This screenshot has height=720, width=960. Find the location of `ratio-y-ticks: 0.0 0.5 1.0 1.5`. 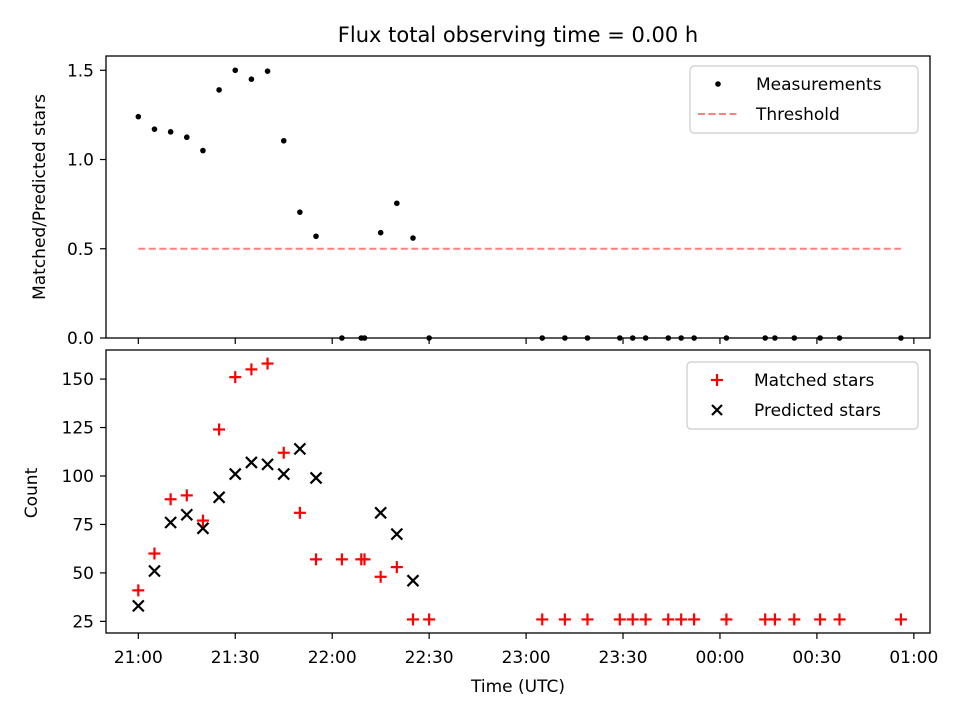

ratio-y-ticks: 0.0 0.5 1.0 1.5 is located at coordinates (86, 205).